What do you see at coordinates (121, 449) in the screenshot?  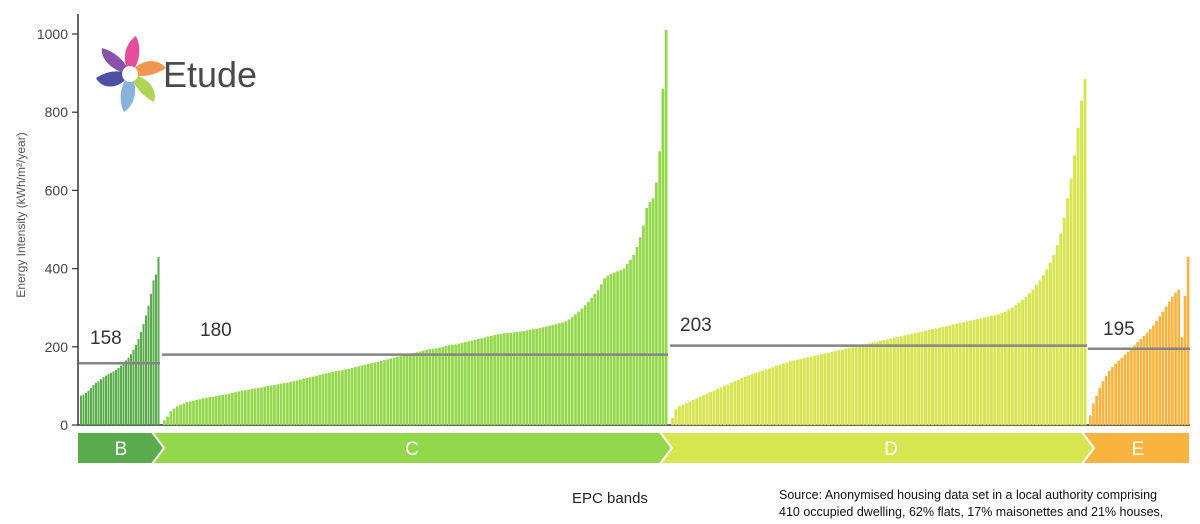 I see `band-label-b: B` at bounding box center [121, 449].